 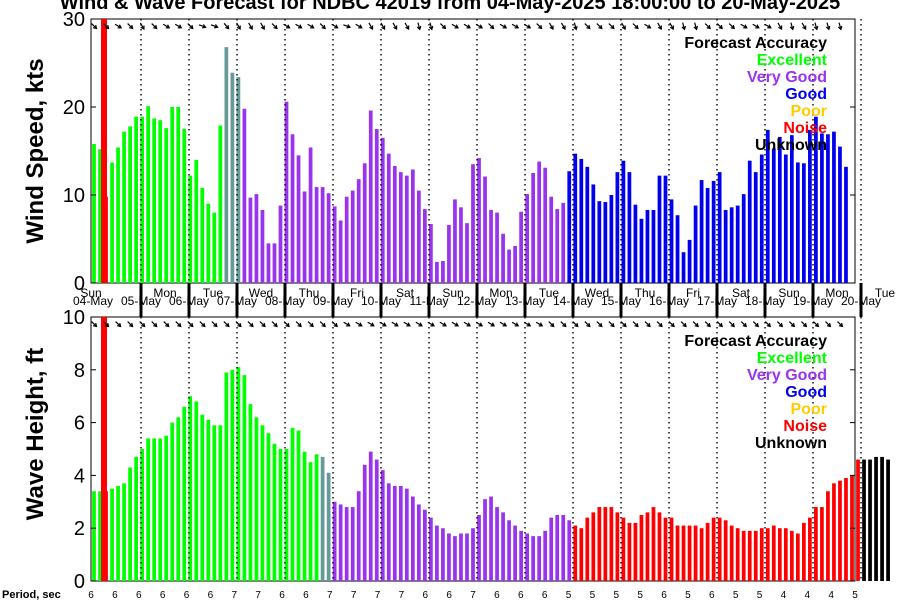 What do you see at coordinates (669, 301) in the screenshot?
I see `date-label: 16-May` at bounding box center [669, 301].